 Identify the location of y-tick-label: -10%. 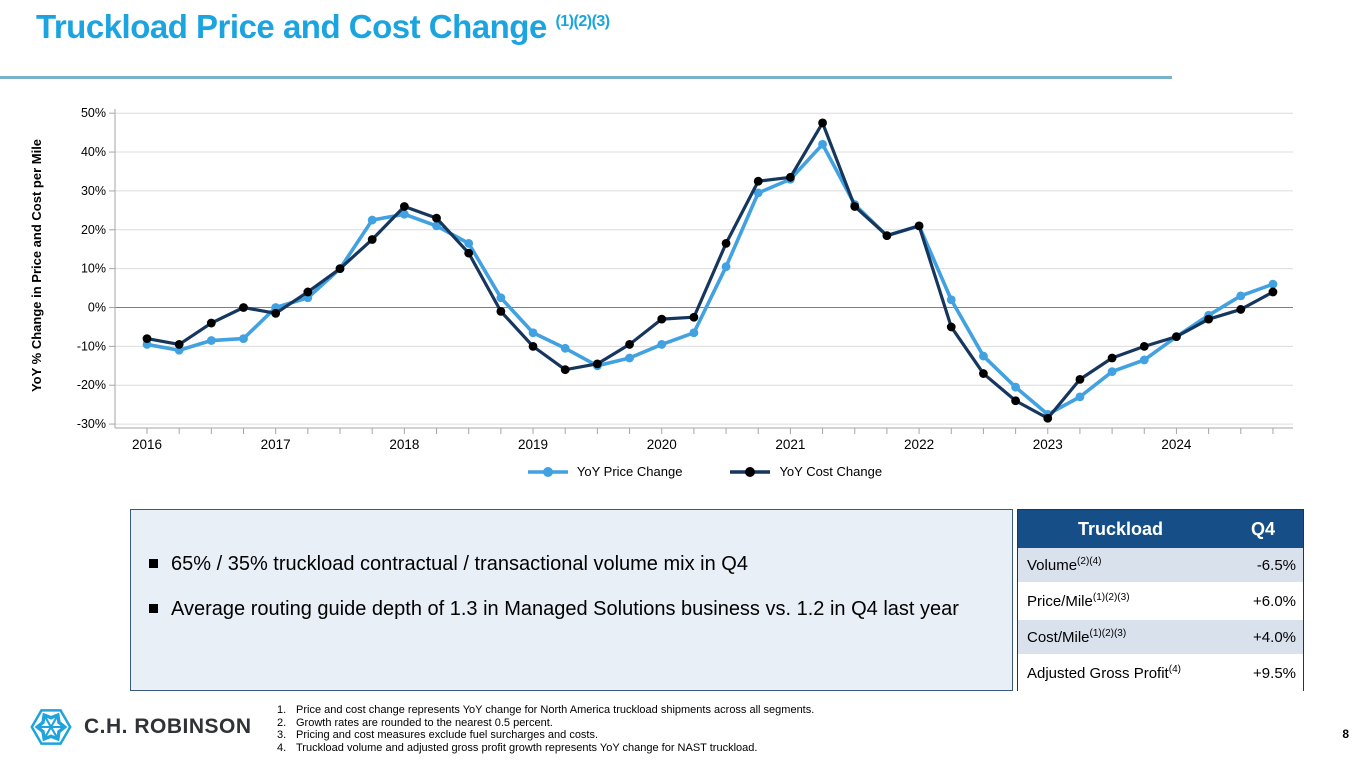
(91, 346).